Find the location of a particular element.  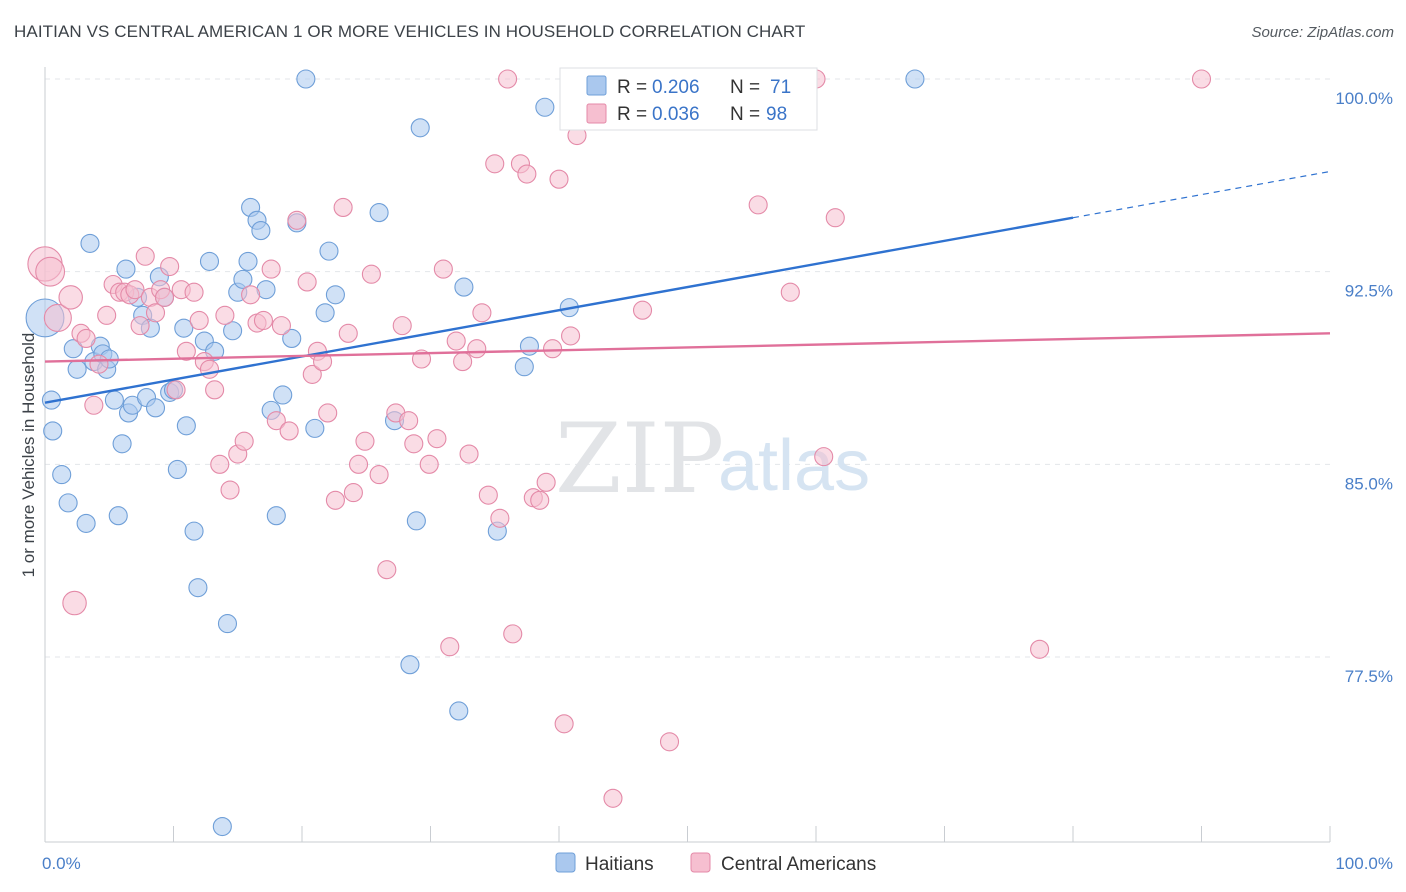

source-label: Source: ZipAtlas.com is located at coordinates (1322, 32).